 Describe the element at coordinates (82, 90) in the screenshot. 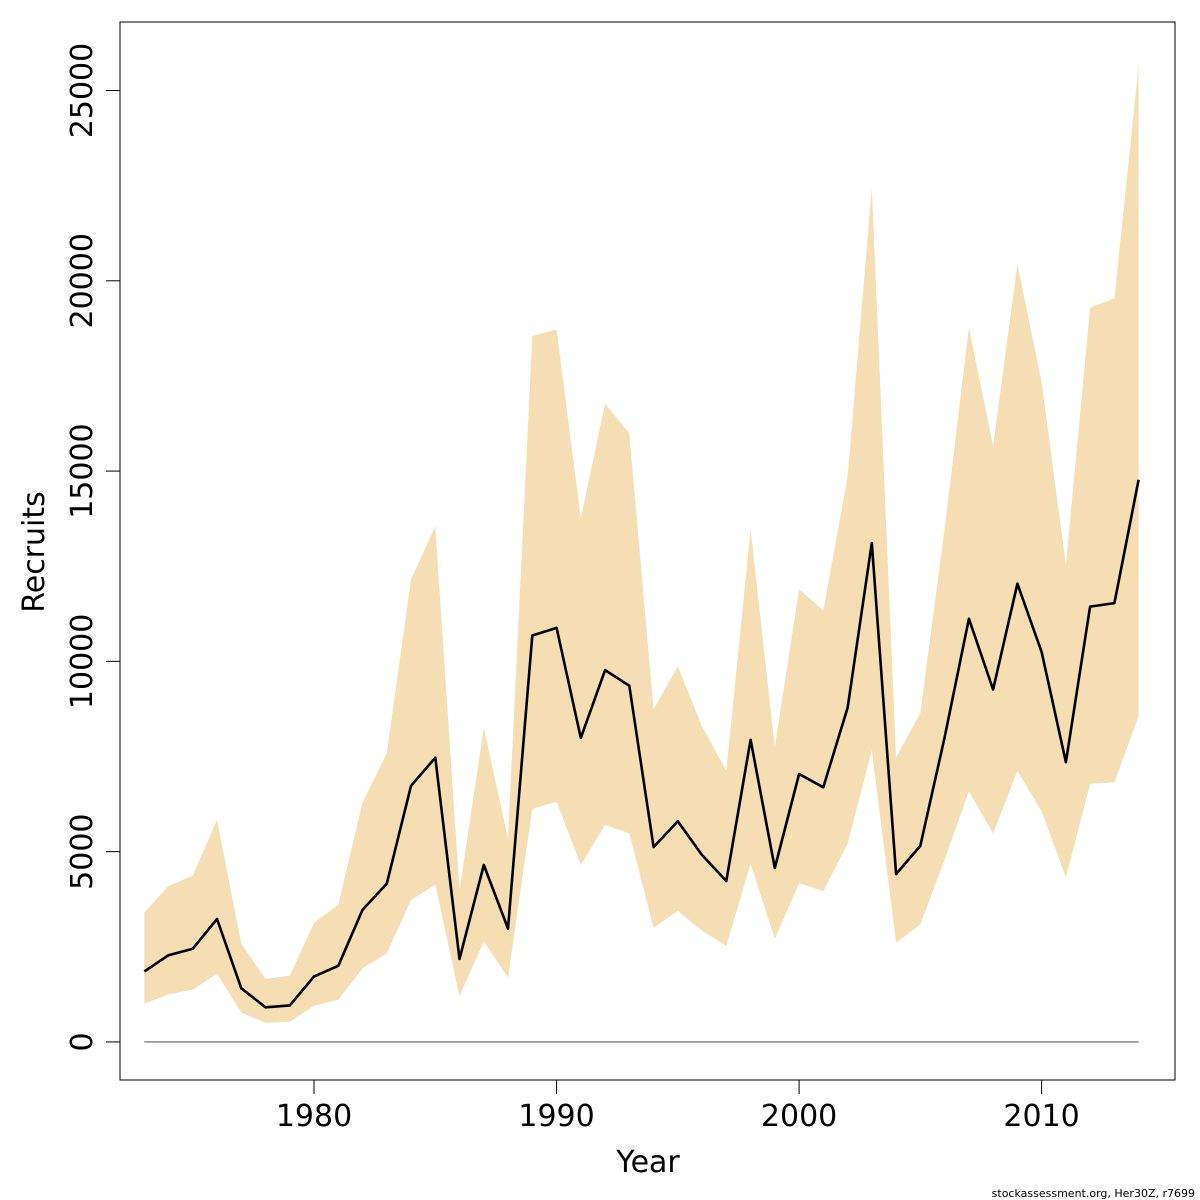

I see `y-tick-label: 25000` at that location.